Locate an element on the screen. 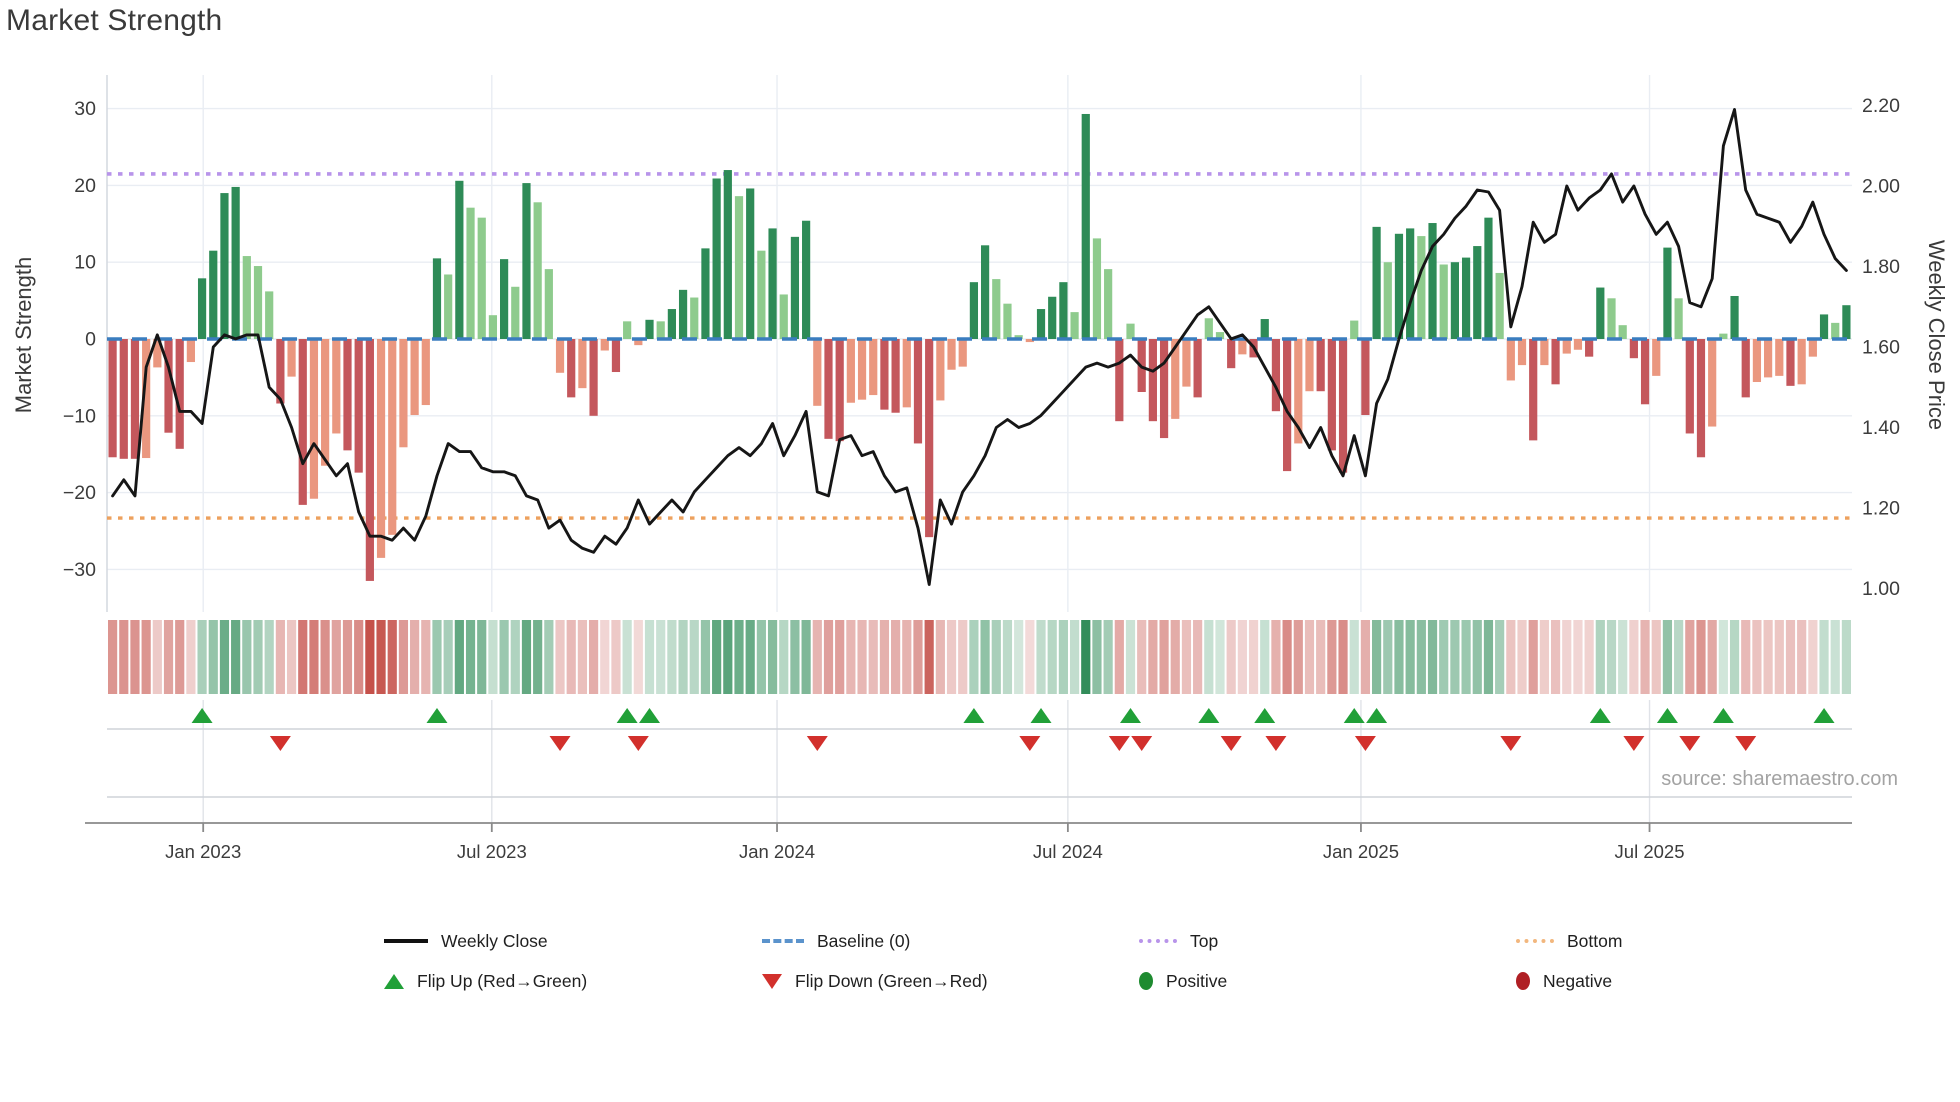  legend-item-top: Top is located at coordinates (1178, 941).